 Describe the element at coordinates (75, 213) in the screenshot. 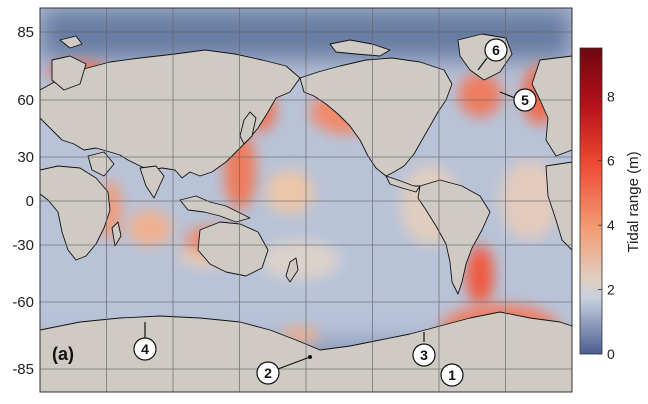

I see `africa-landmass` at that location.